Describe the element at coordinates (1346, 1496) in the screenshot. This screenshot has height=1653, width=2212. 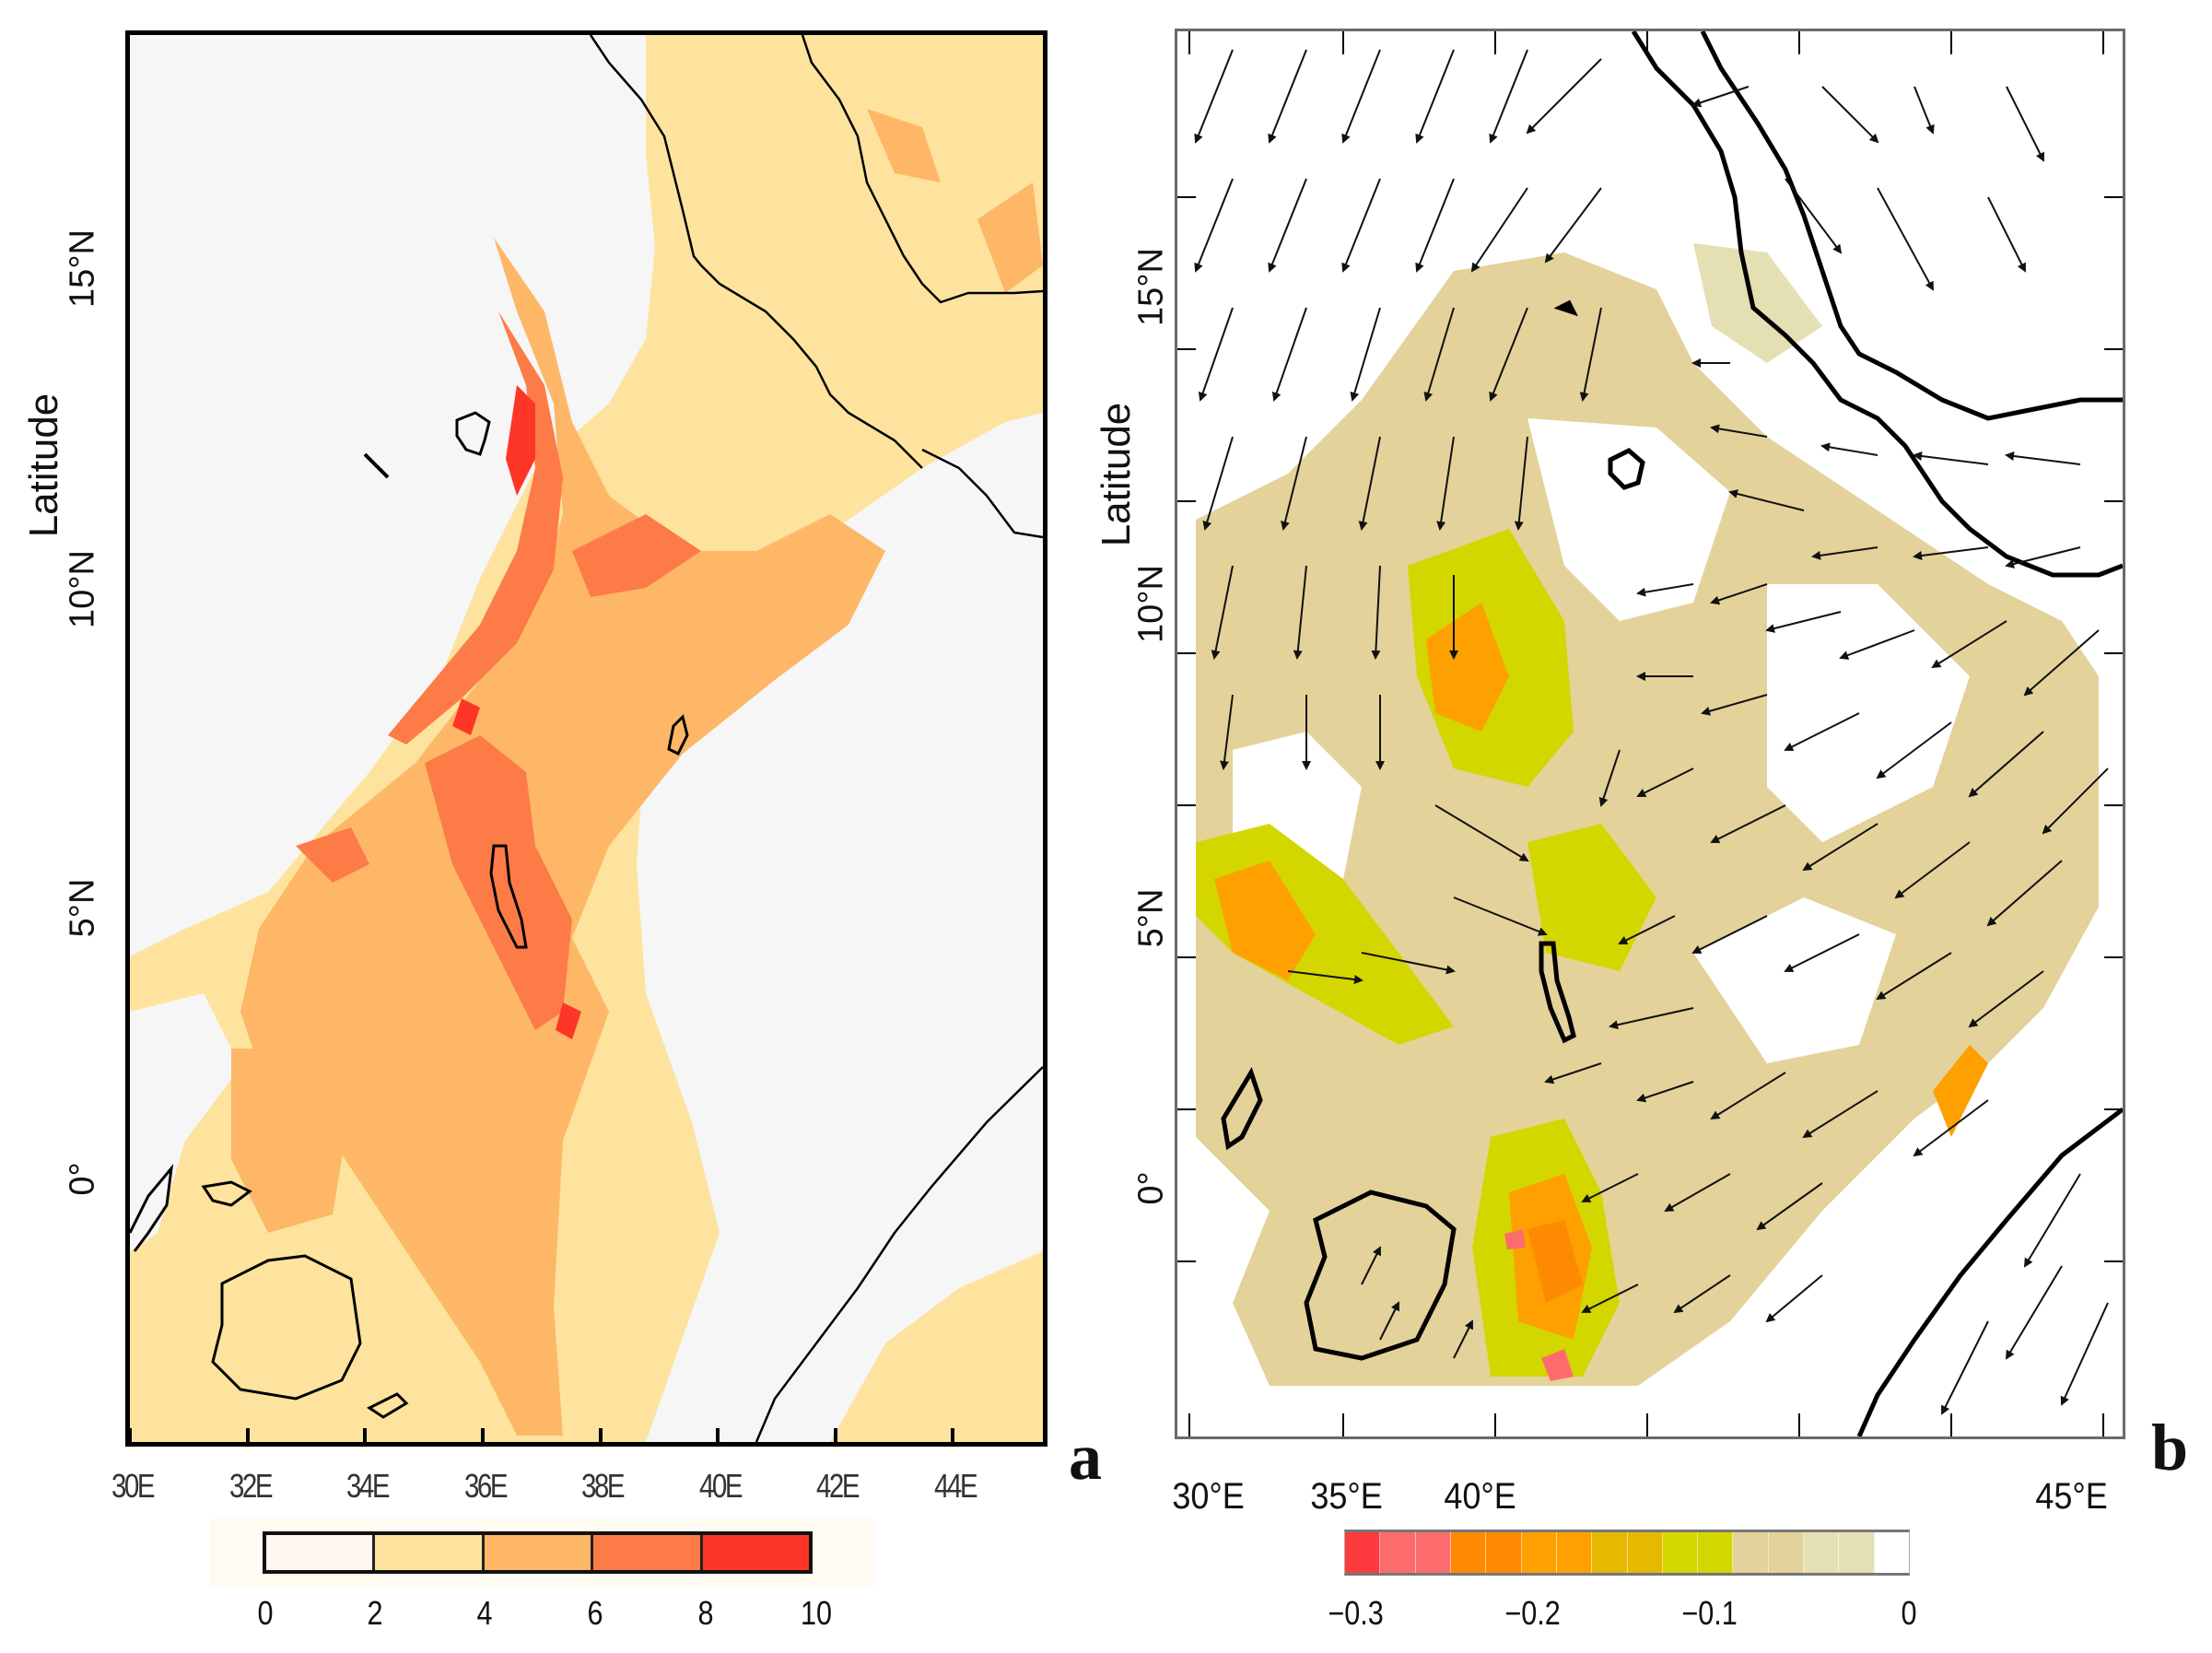
I see `panel-b-xtick-35e: 35°E` at that location.